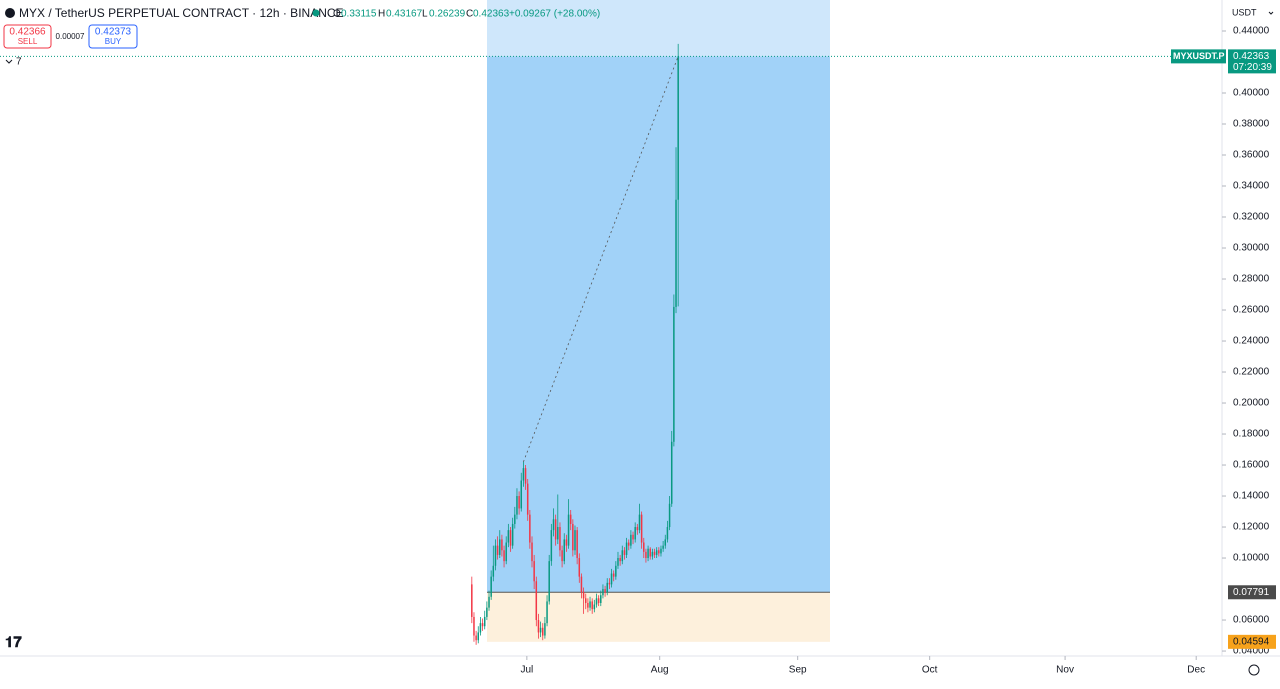 Image resolution: width=1280 pixels, height=689 pixels. I want to click on l-label: L, so click(425, 14).